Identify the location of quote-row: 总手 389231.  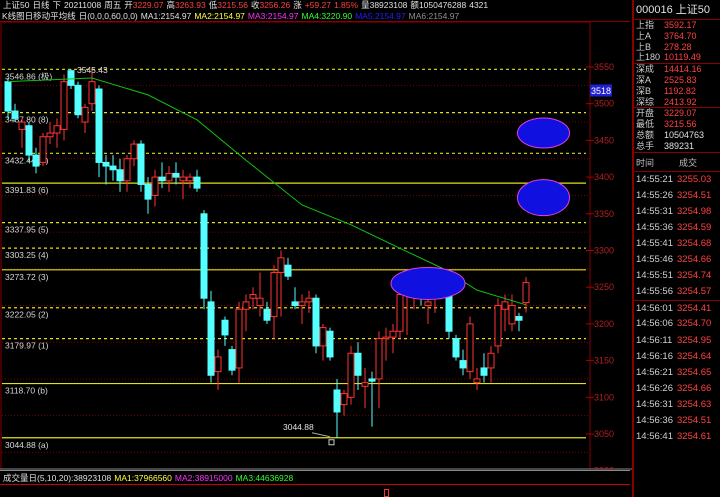
(677, 146).